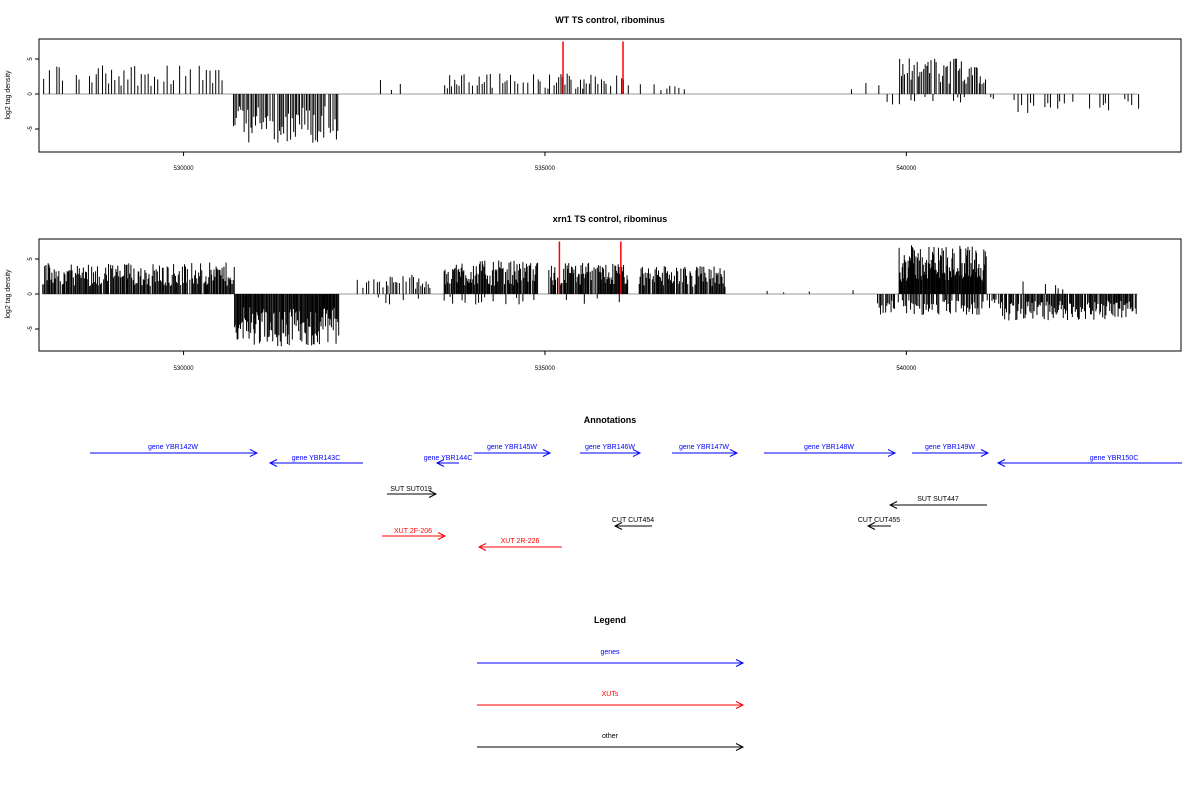 The width and height of the screenshot is (1200, 800). I want to click on annotation-item: CUT CUT454, so click(633, 523).